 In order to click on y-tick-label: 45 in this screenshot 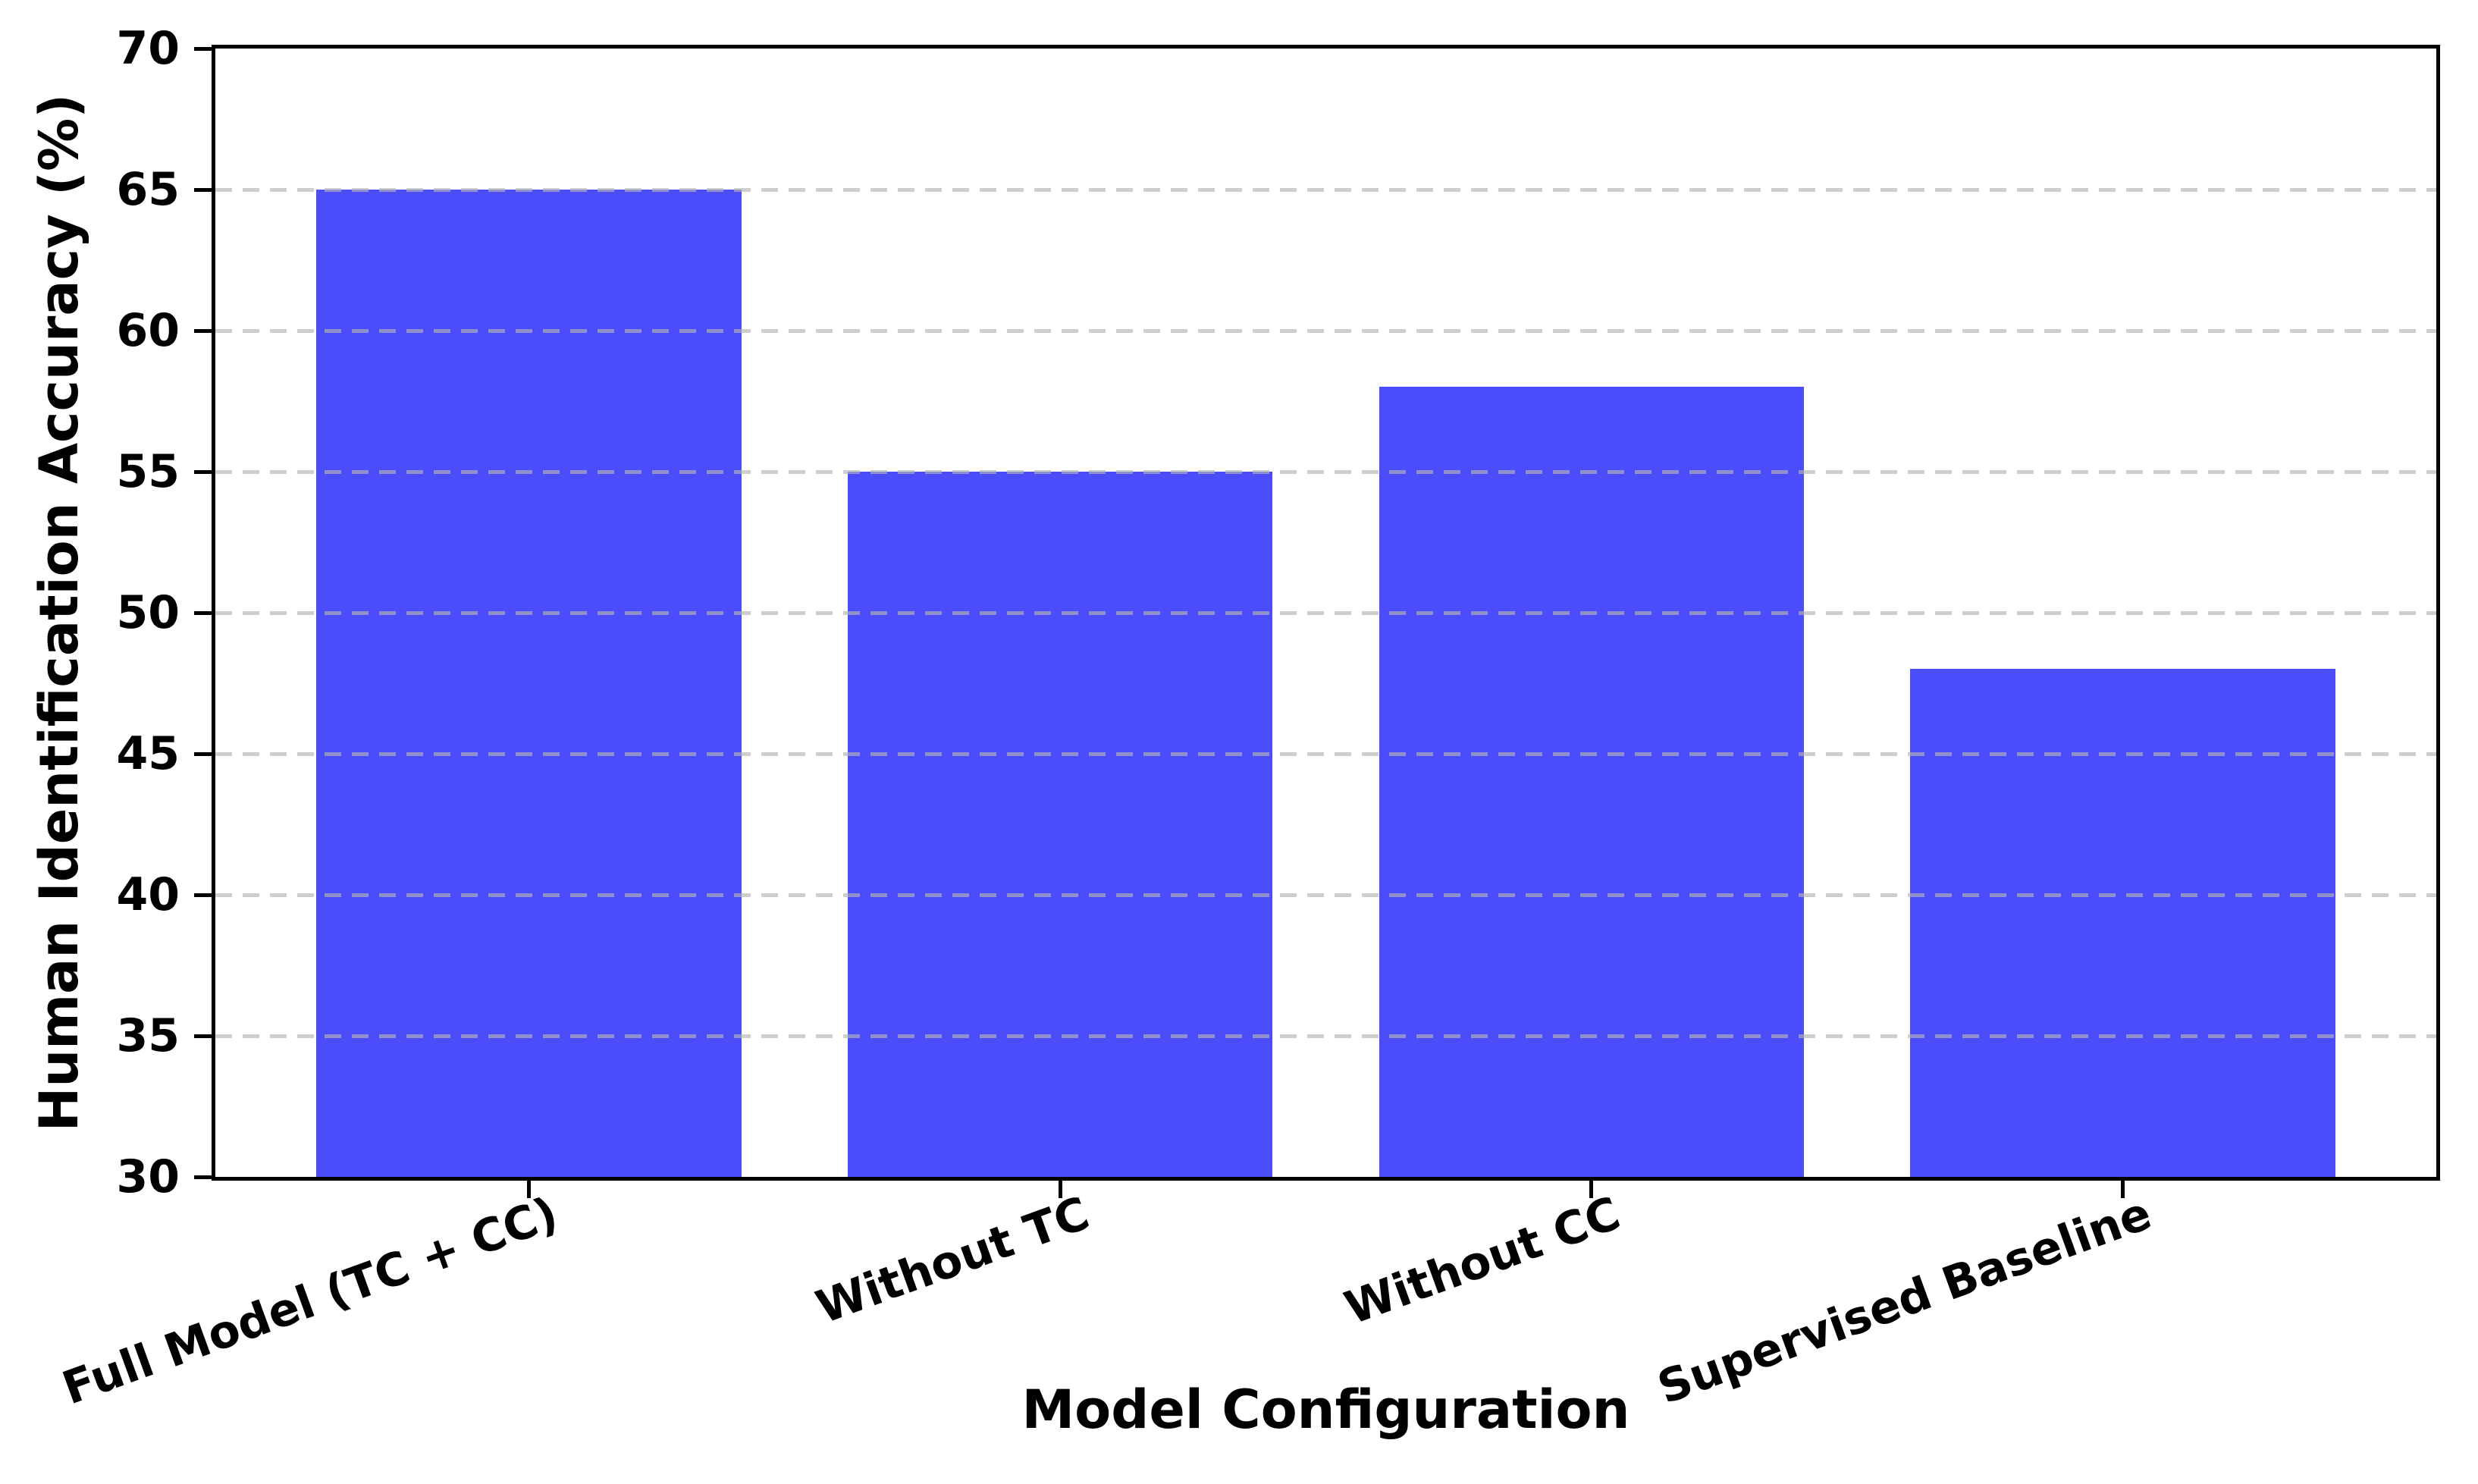, I will do `click(148, 754)`.